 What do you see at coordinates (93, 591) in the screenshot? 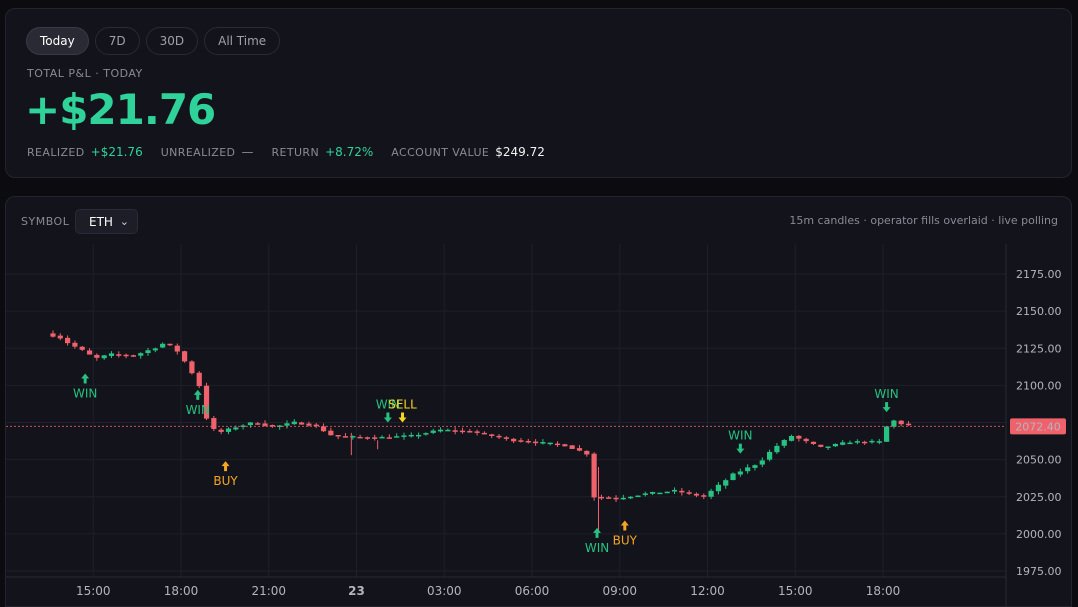
I see `x-tick-label: 15:00` at bounding box center [93, 591].